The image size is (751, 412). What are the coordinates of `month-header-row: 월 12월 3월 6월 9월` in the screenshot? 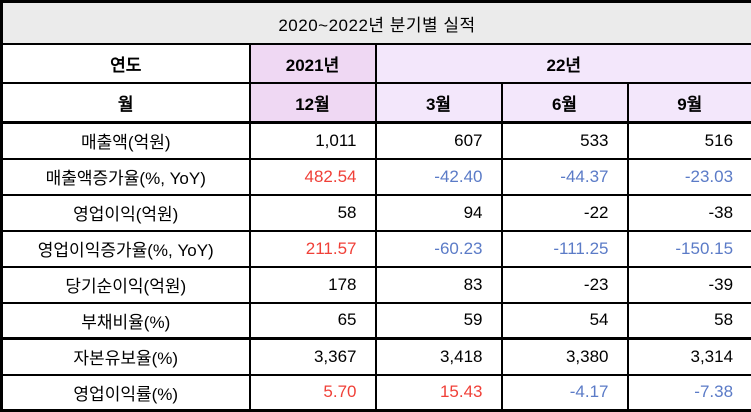 It's located at (376, 103).